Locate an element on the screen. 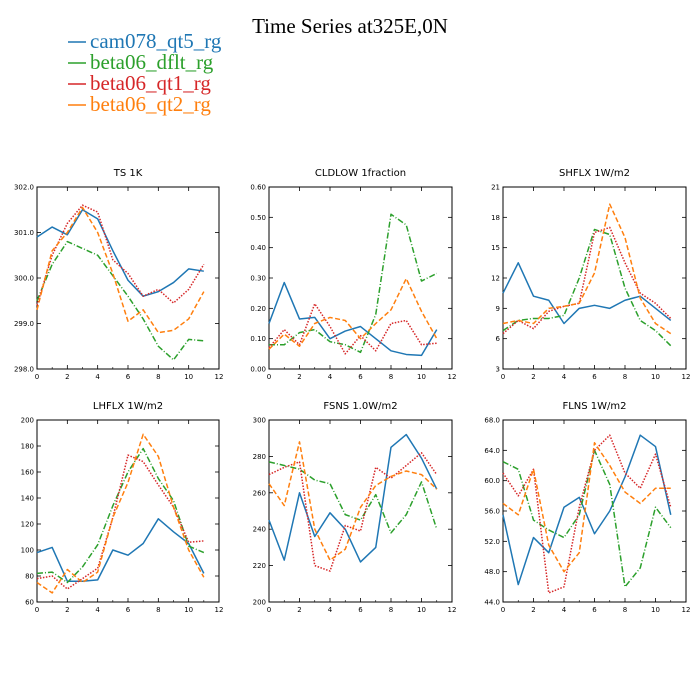 This screenshot has width=700, height=700. panel-title: LHFLX 1W/m2 is located at coordinates (128, 406).